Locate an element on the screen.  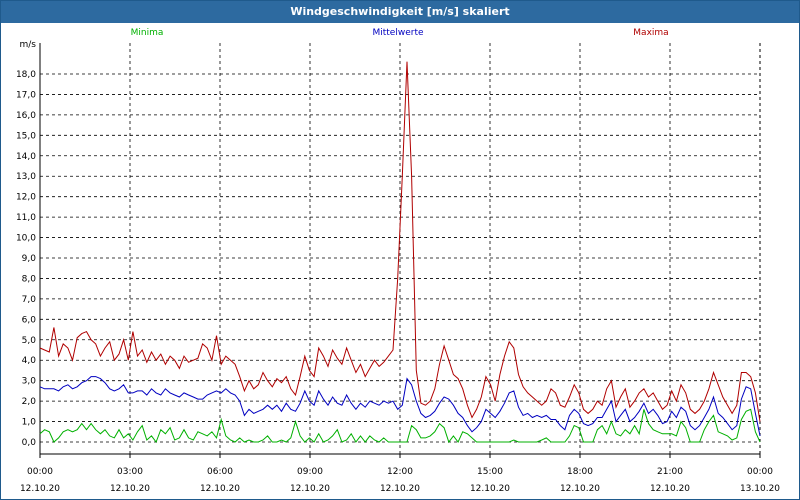
legend-mittelwerte: Mittelwerte is located at coordinates (397, 33).